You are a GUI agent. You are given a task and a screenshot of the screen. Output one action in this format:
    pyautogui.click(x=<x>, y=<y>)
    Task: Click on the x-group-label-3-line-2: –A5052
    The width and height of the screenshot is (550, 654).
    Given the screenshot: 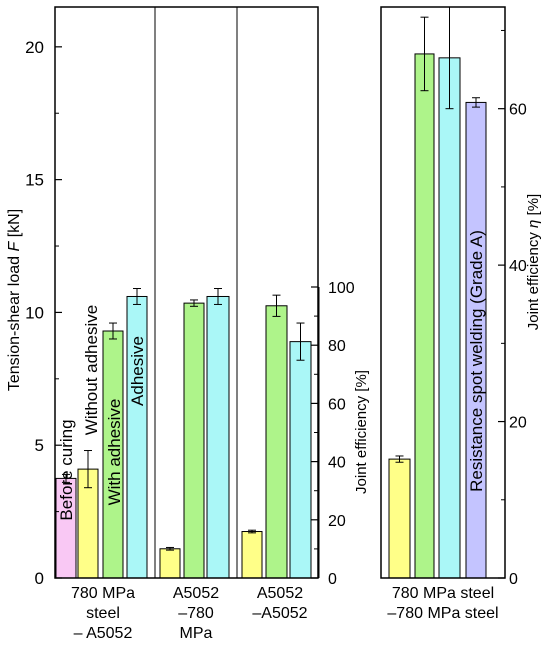 What is the action you would take?
    pyautogui.click(x=279, y=613)
    